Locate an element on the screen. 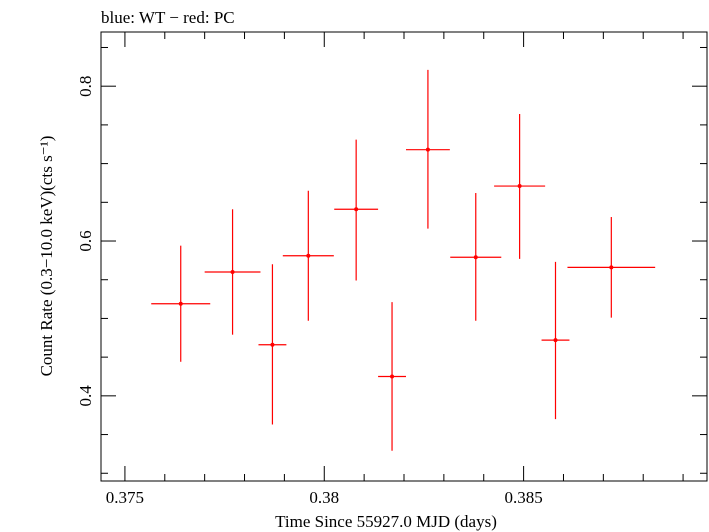 The width and height of the screenshot is (709, 532). x-axis-label: Time Since 55927.0 MJD (days) is located at coordinates (386, 521).